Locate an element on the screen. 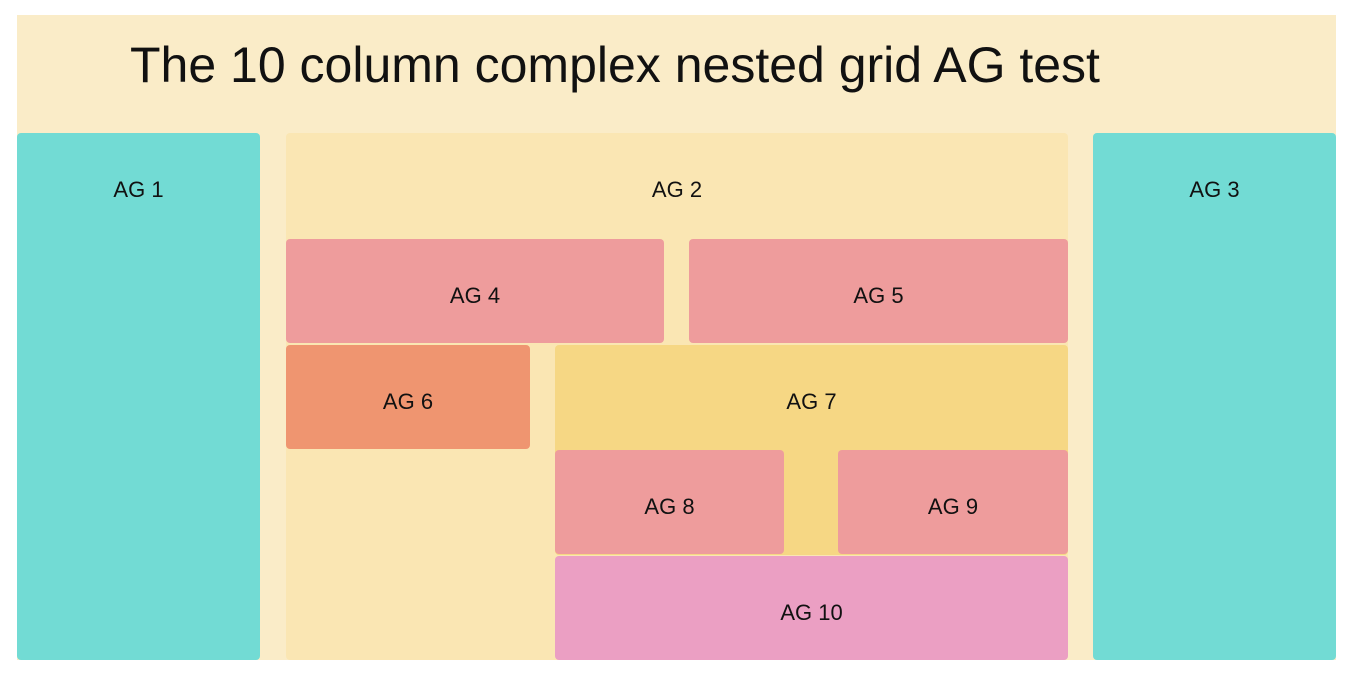 The height and width of the screenshot is (680, 1352). grid-item-label: AG 5 is located at coordinates (878, 295).